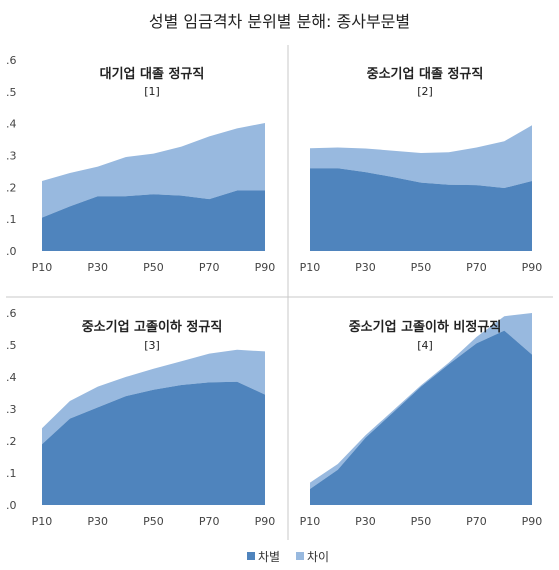 The height and width of the screenshot is (570, 559). Describe the element at coordinates (425, 327) in the screenshot. I see `panel-title: 중소기업 고졸이하 비정규직` at that location.